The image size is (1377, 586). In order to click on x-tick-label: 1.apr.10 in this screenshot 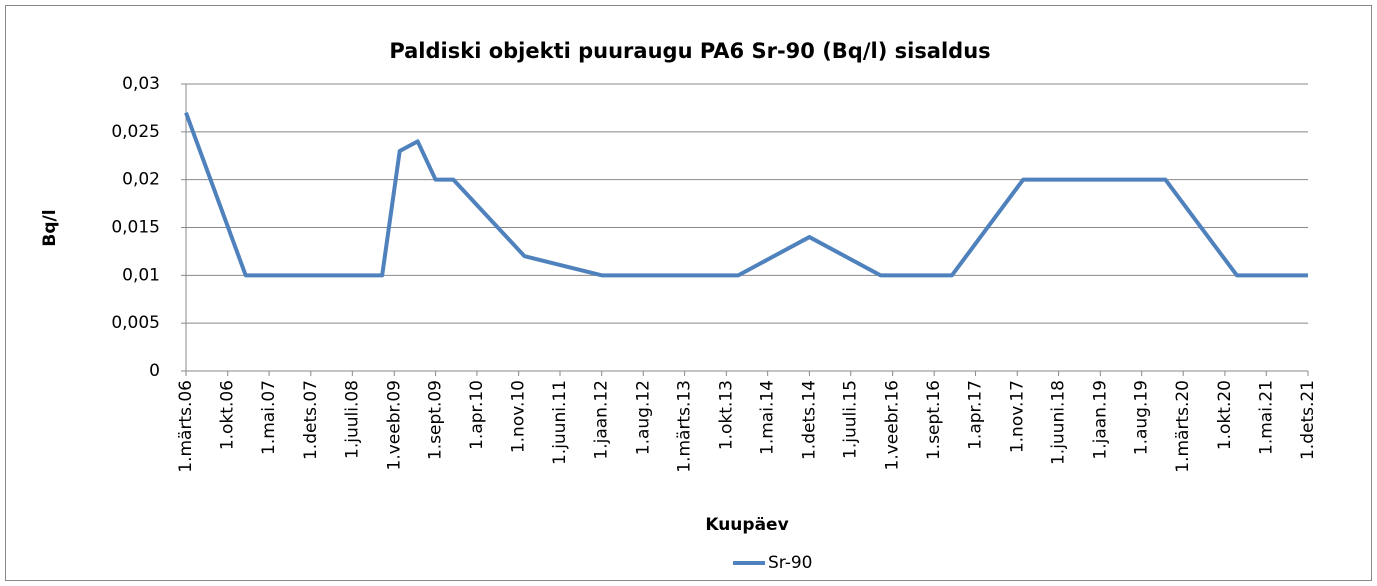, I will do `click(477, 415)`.